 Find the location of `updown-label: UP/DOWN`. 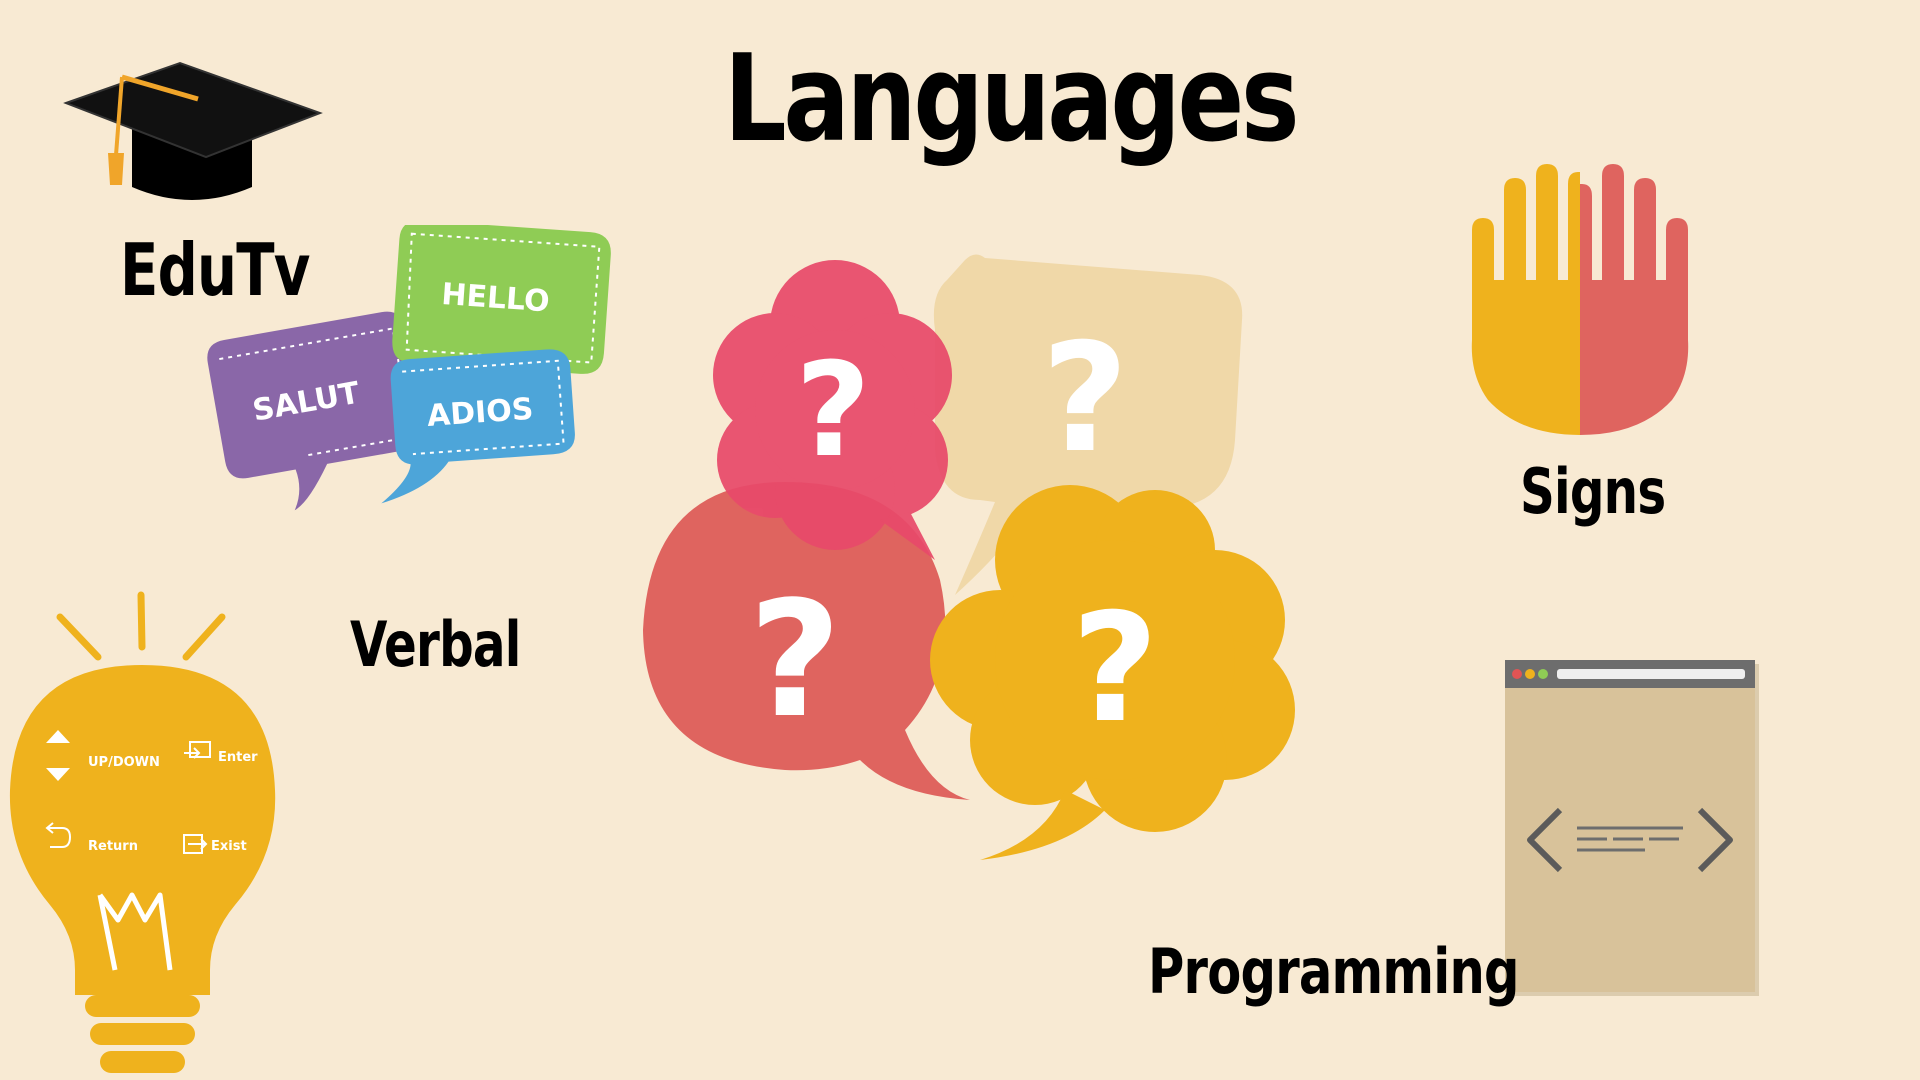

updown-label: UP/DOWN is located at coordinates (124, 762).